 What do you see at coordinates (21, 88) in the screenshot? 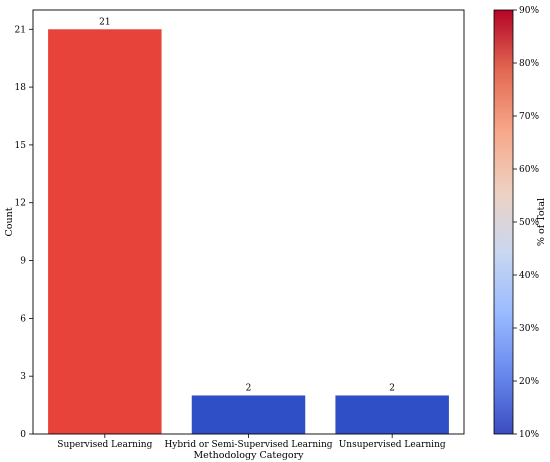
I see `y-tick-label: 18` at bounding box center [21, 88].